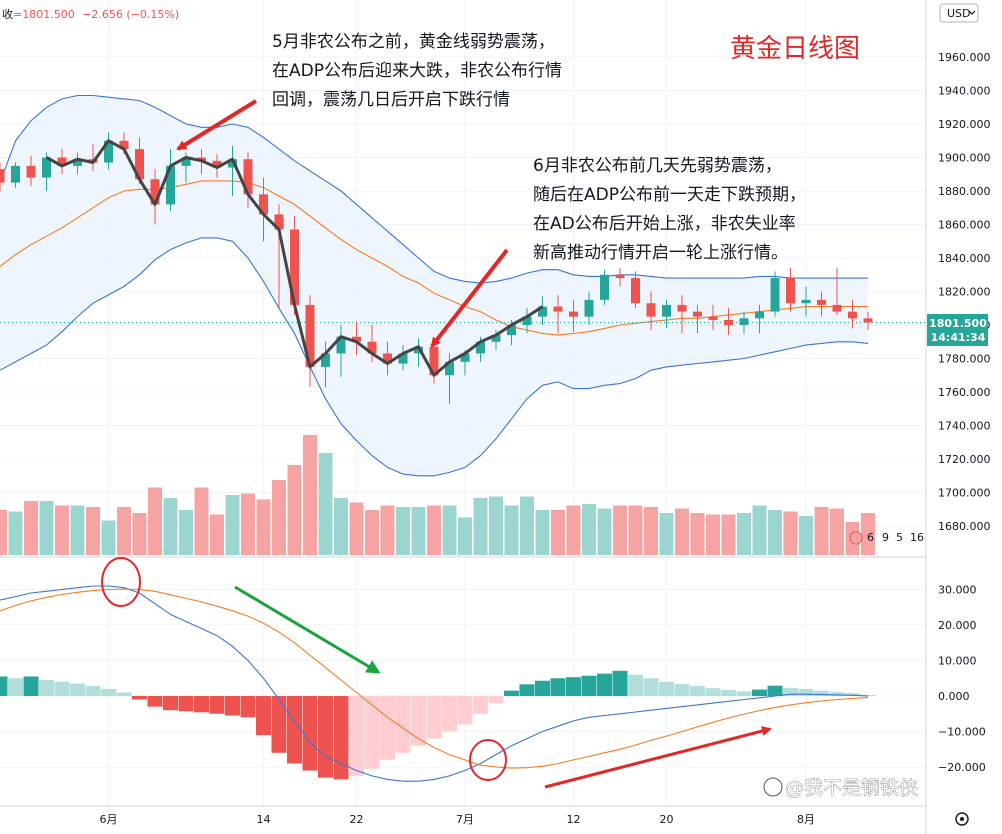 The width and height of the screenshot is (1002, 834). What do you see at coordinates (959, 13) in the screenshot?
I see `currency-selector: USD` at bounding box center [959, 13].